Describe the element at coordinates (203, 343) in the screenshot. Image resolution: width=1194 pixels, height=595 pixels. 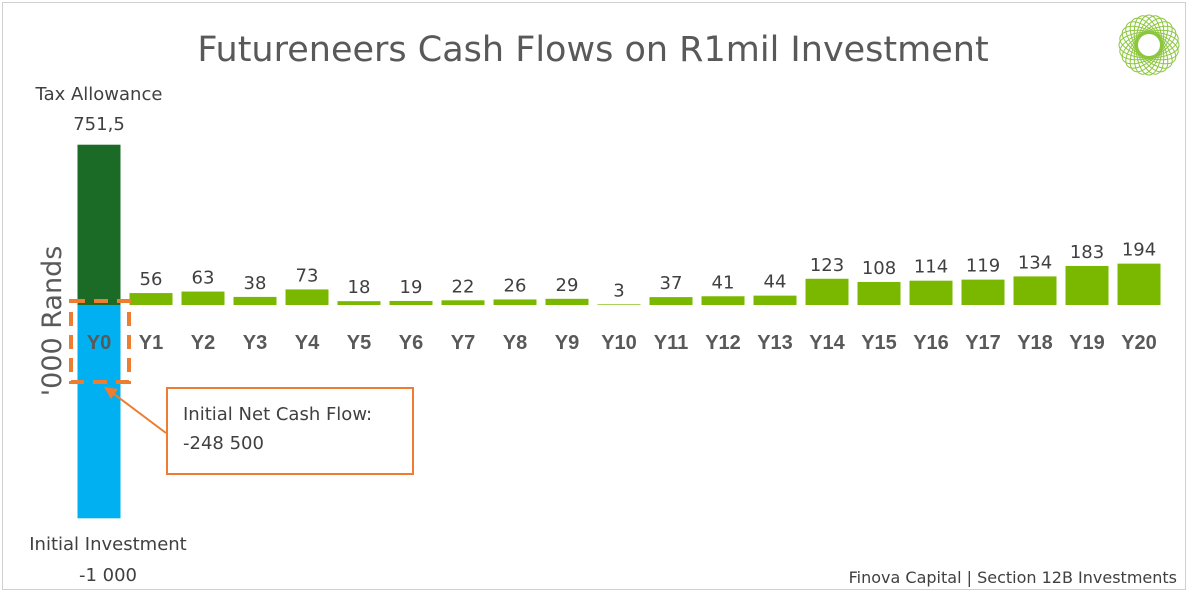
I see `x-tick-y2: Y2` at that location.